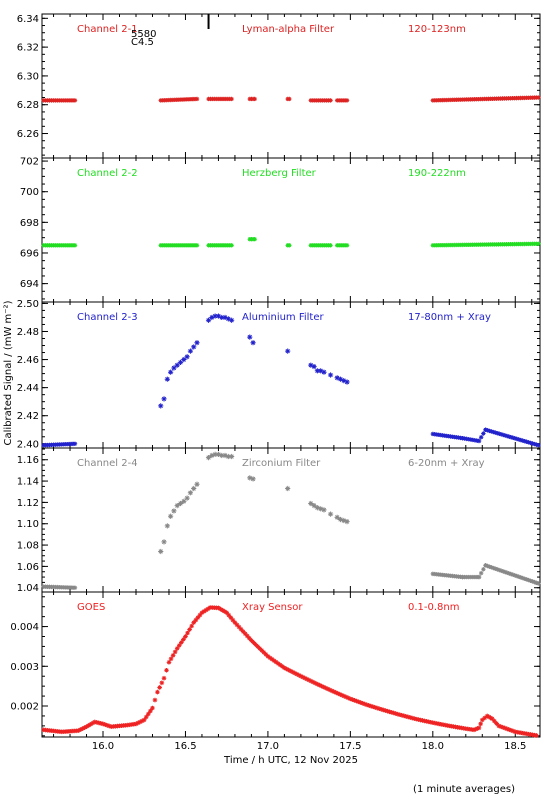 This screenshot has height=800, width=550. I want to click on y-axis-label: Calibrated Signal / (mW m⁻²), so click(8, 372).